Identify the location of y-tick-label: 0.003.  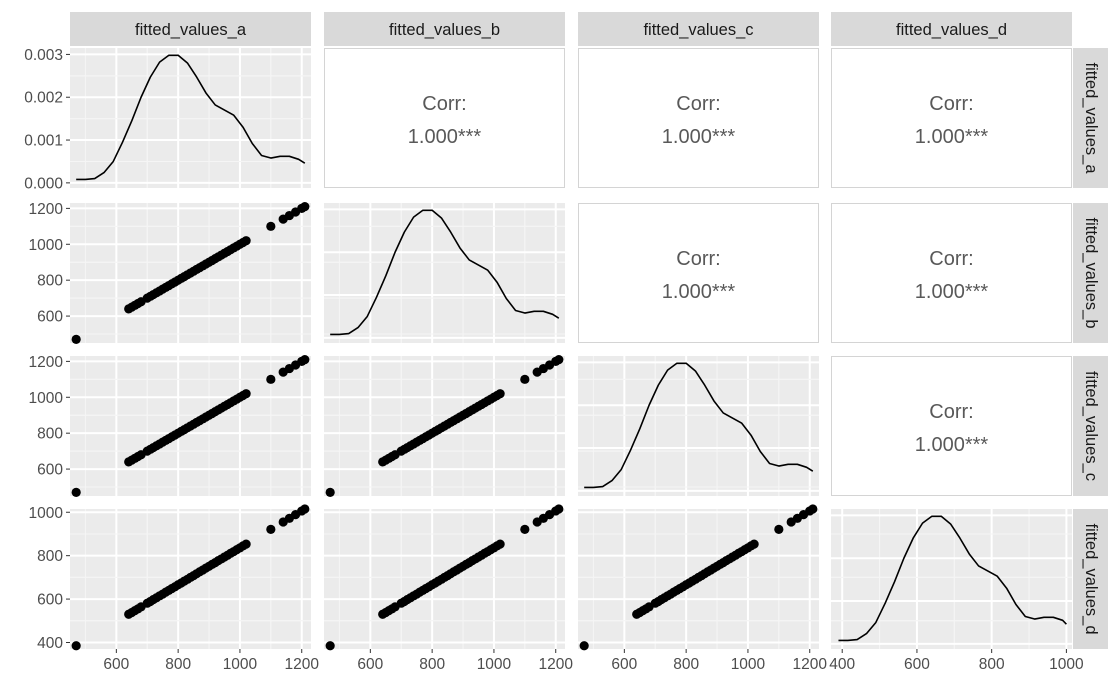
(43, 55).